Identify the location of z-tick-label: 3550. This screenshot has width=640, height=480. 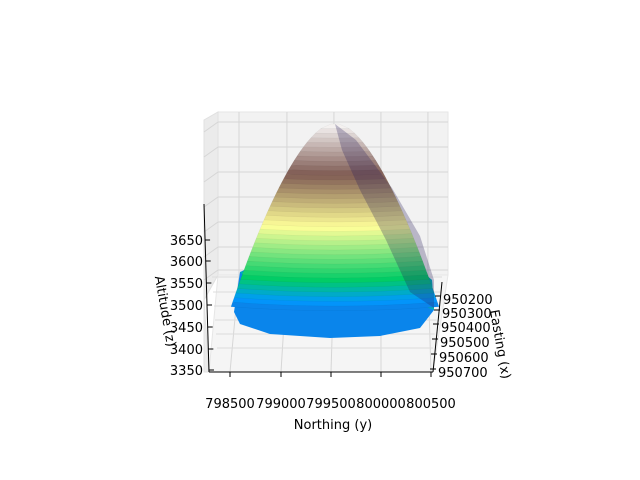
(186, 284).